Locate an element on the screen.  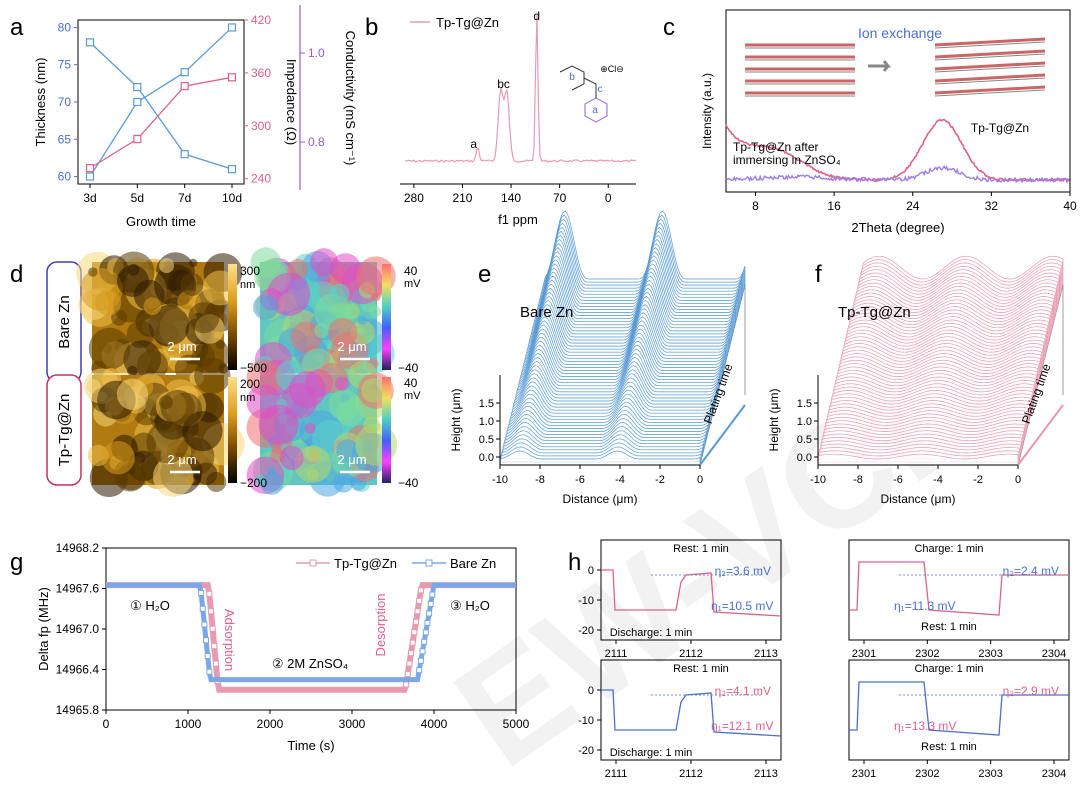
x-tick-label-h: 2303 is located at coordinates (990, 773).